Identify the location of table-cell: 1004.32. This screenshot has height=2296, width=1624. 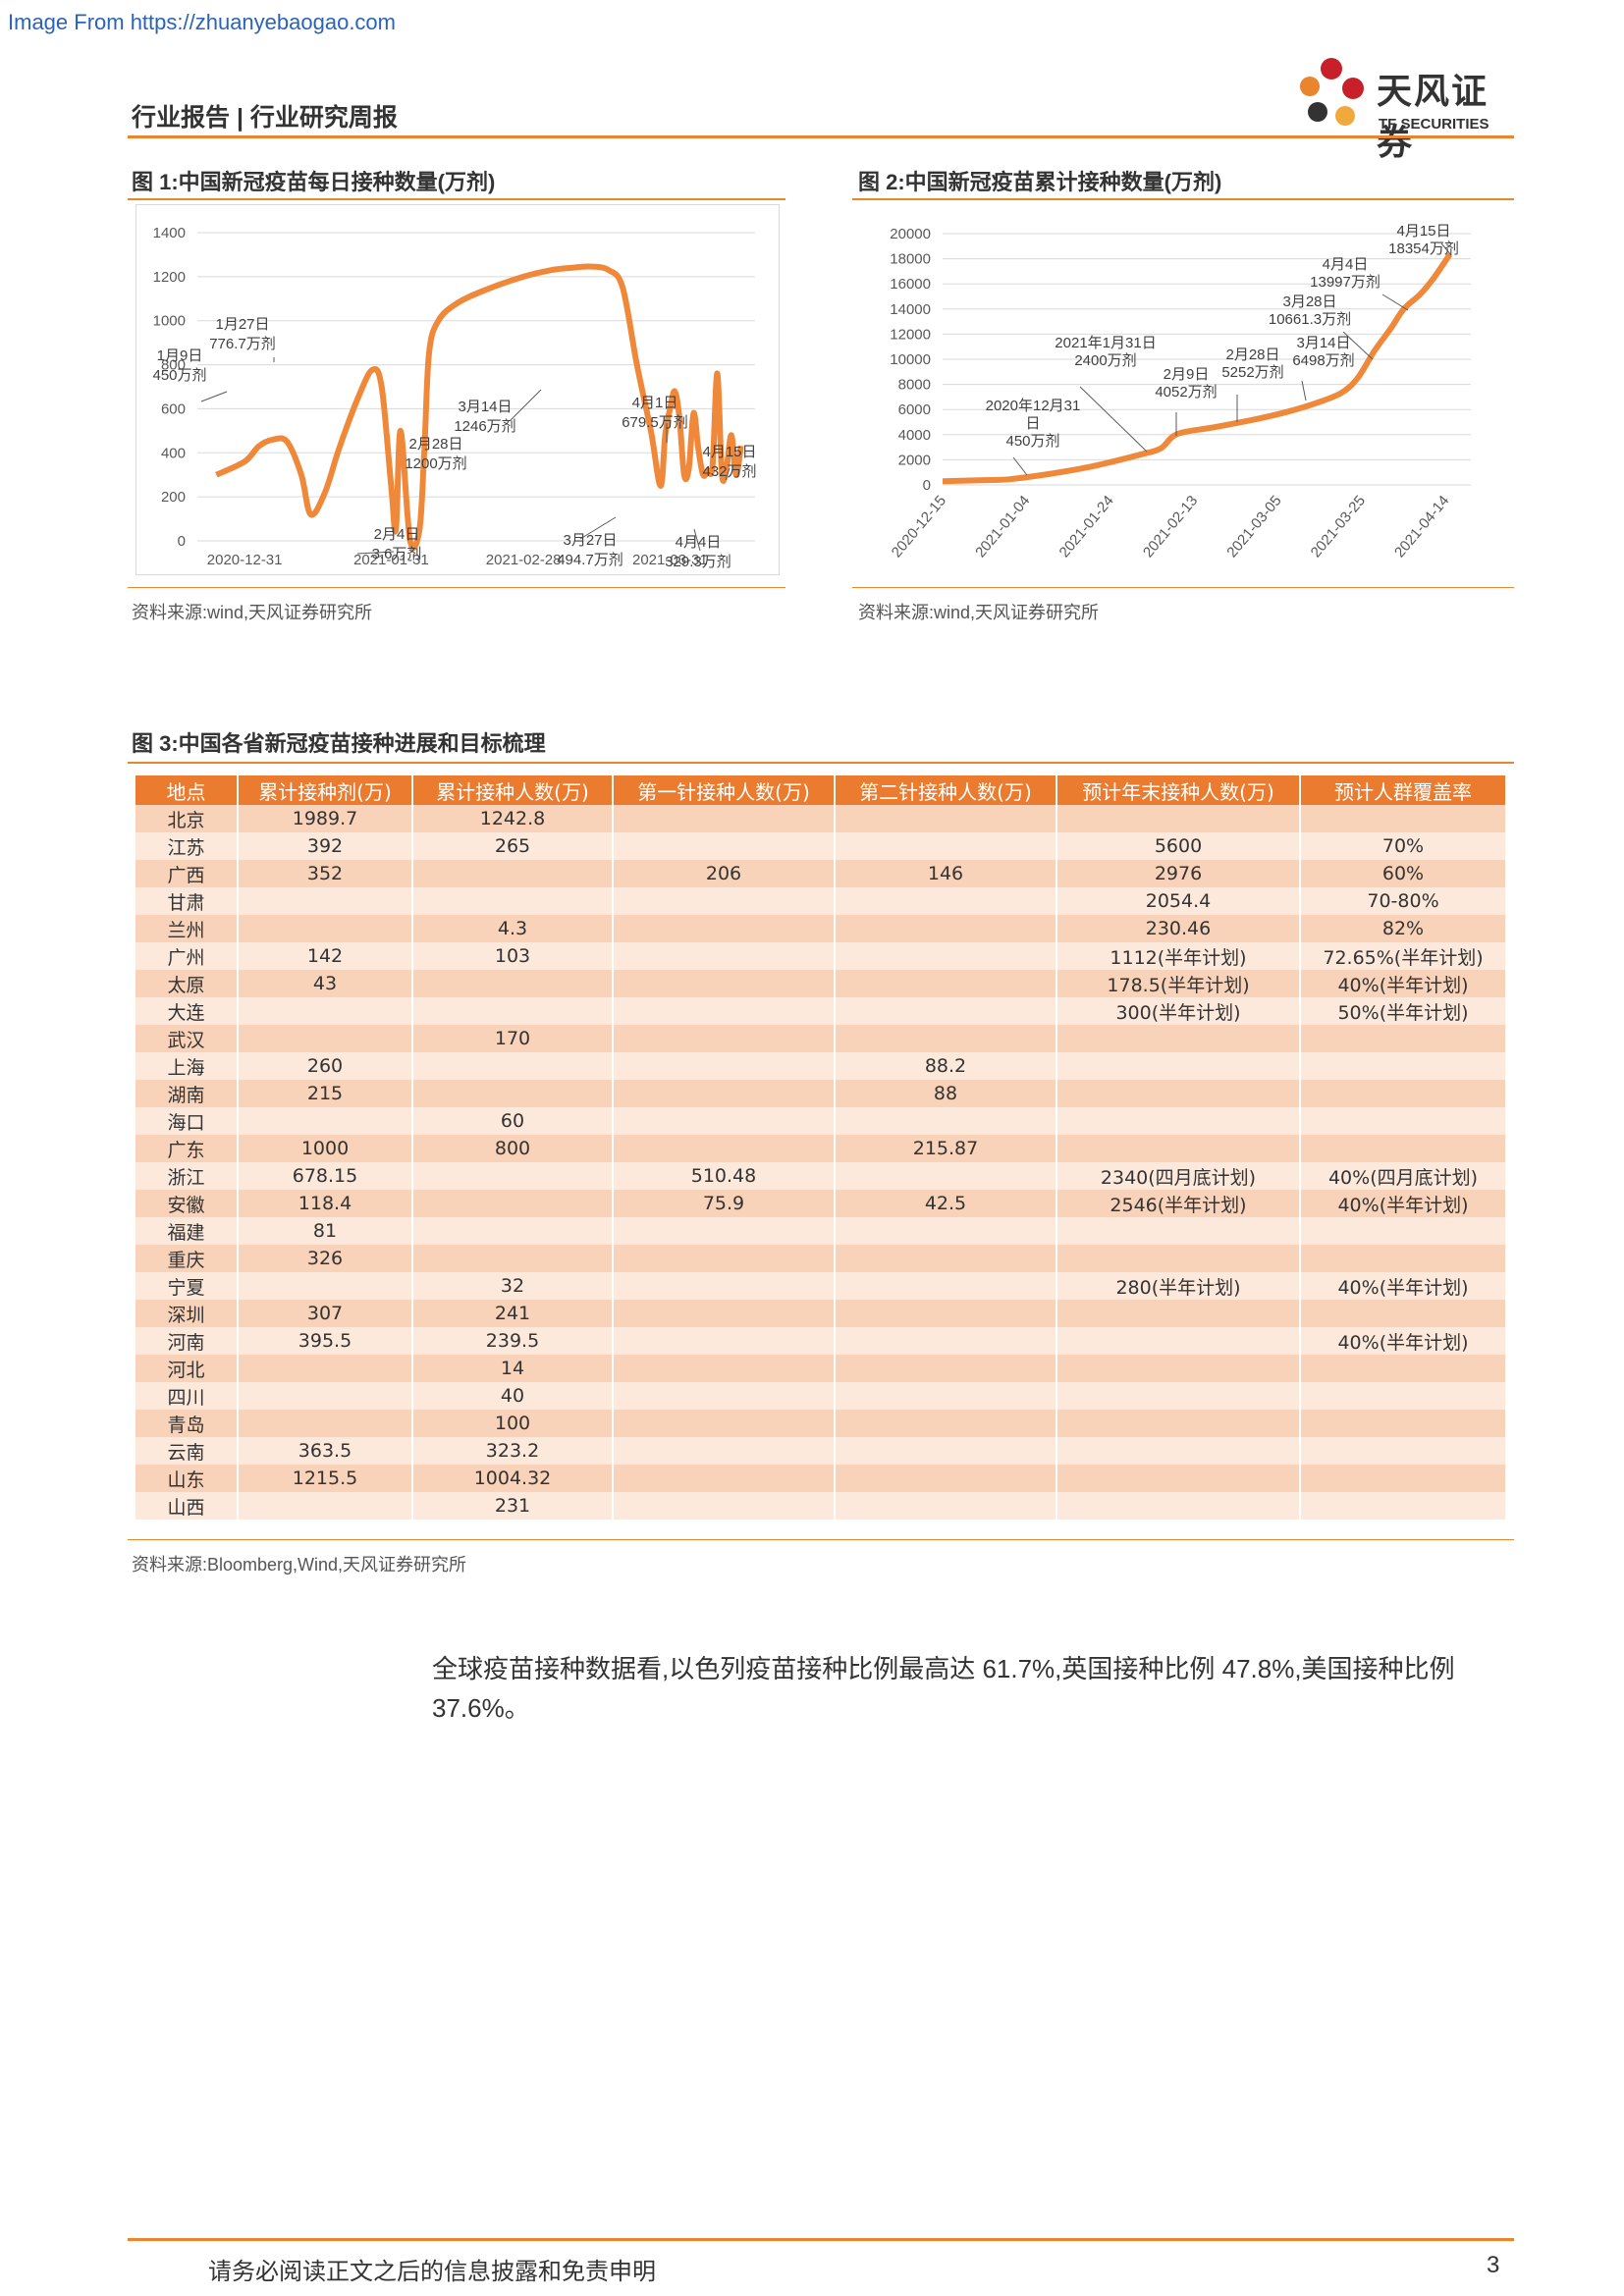
(513, 1478).